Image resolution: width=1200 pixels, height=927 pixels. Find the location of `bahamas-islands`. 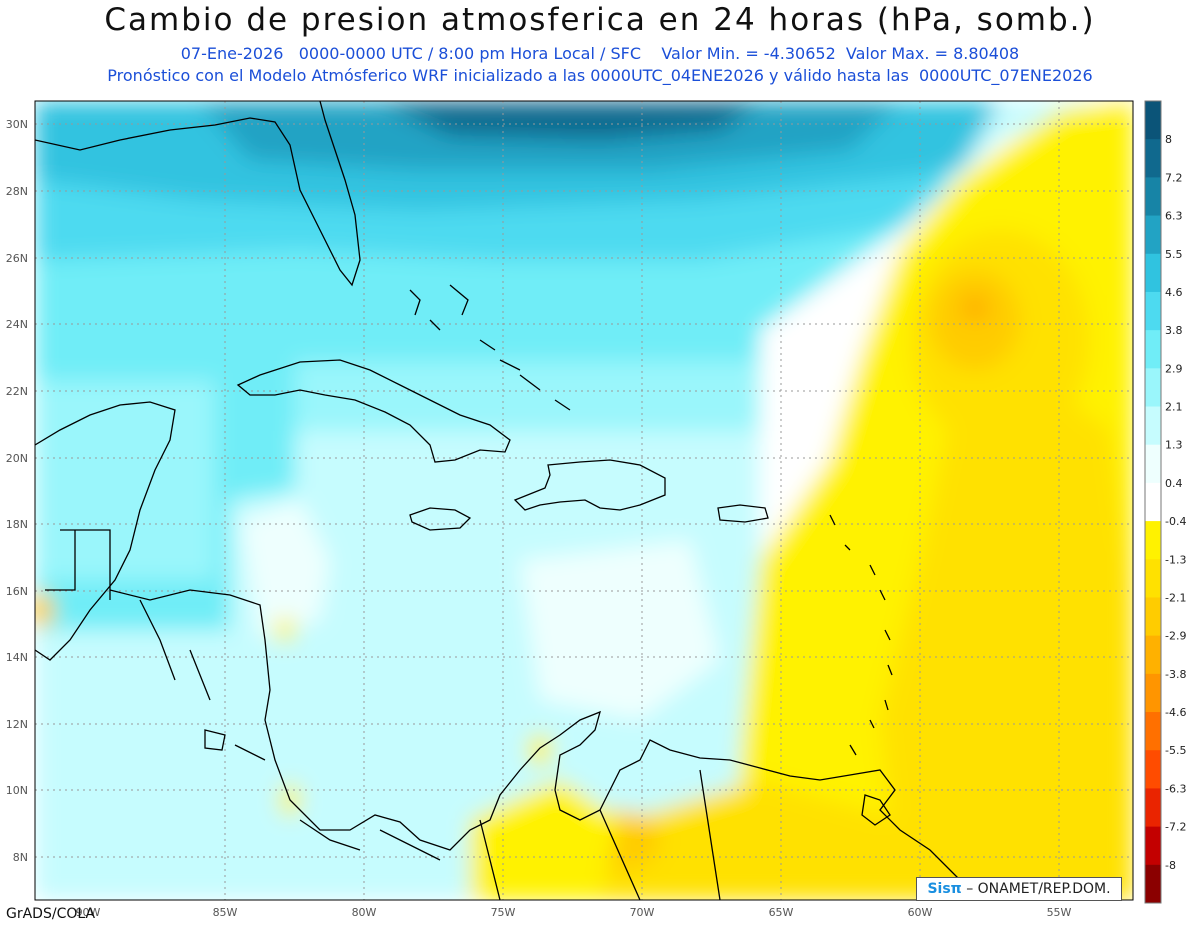

bahamas-islands is located at coordinates (490, 347).